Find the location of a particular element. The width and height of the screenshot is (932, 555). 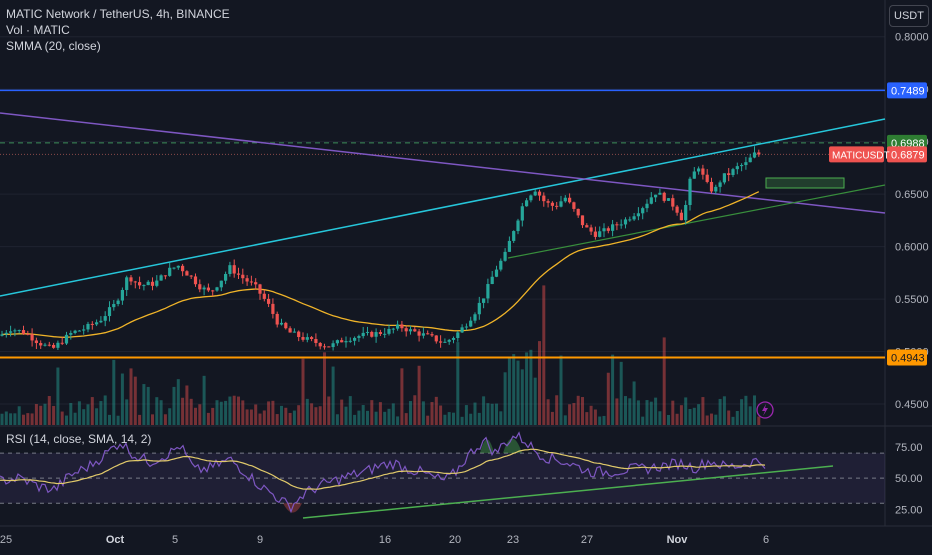

lower-channel-line is located at coordinates (696, 221).